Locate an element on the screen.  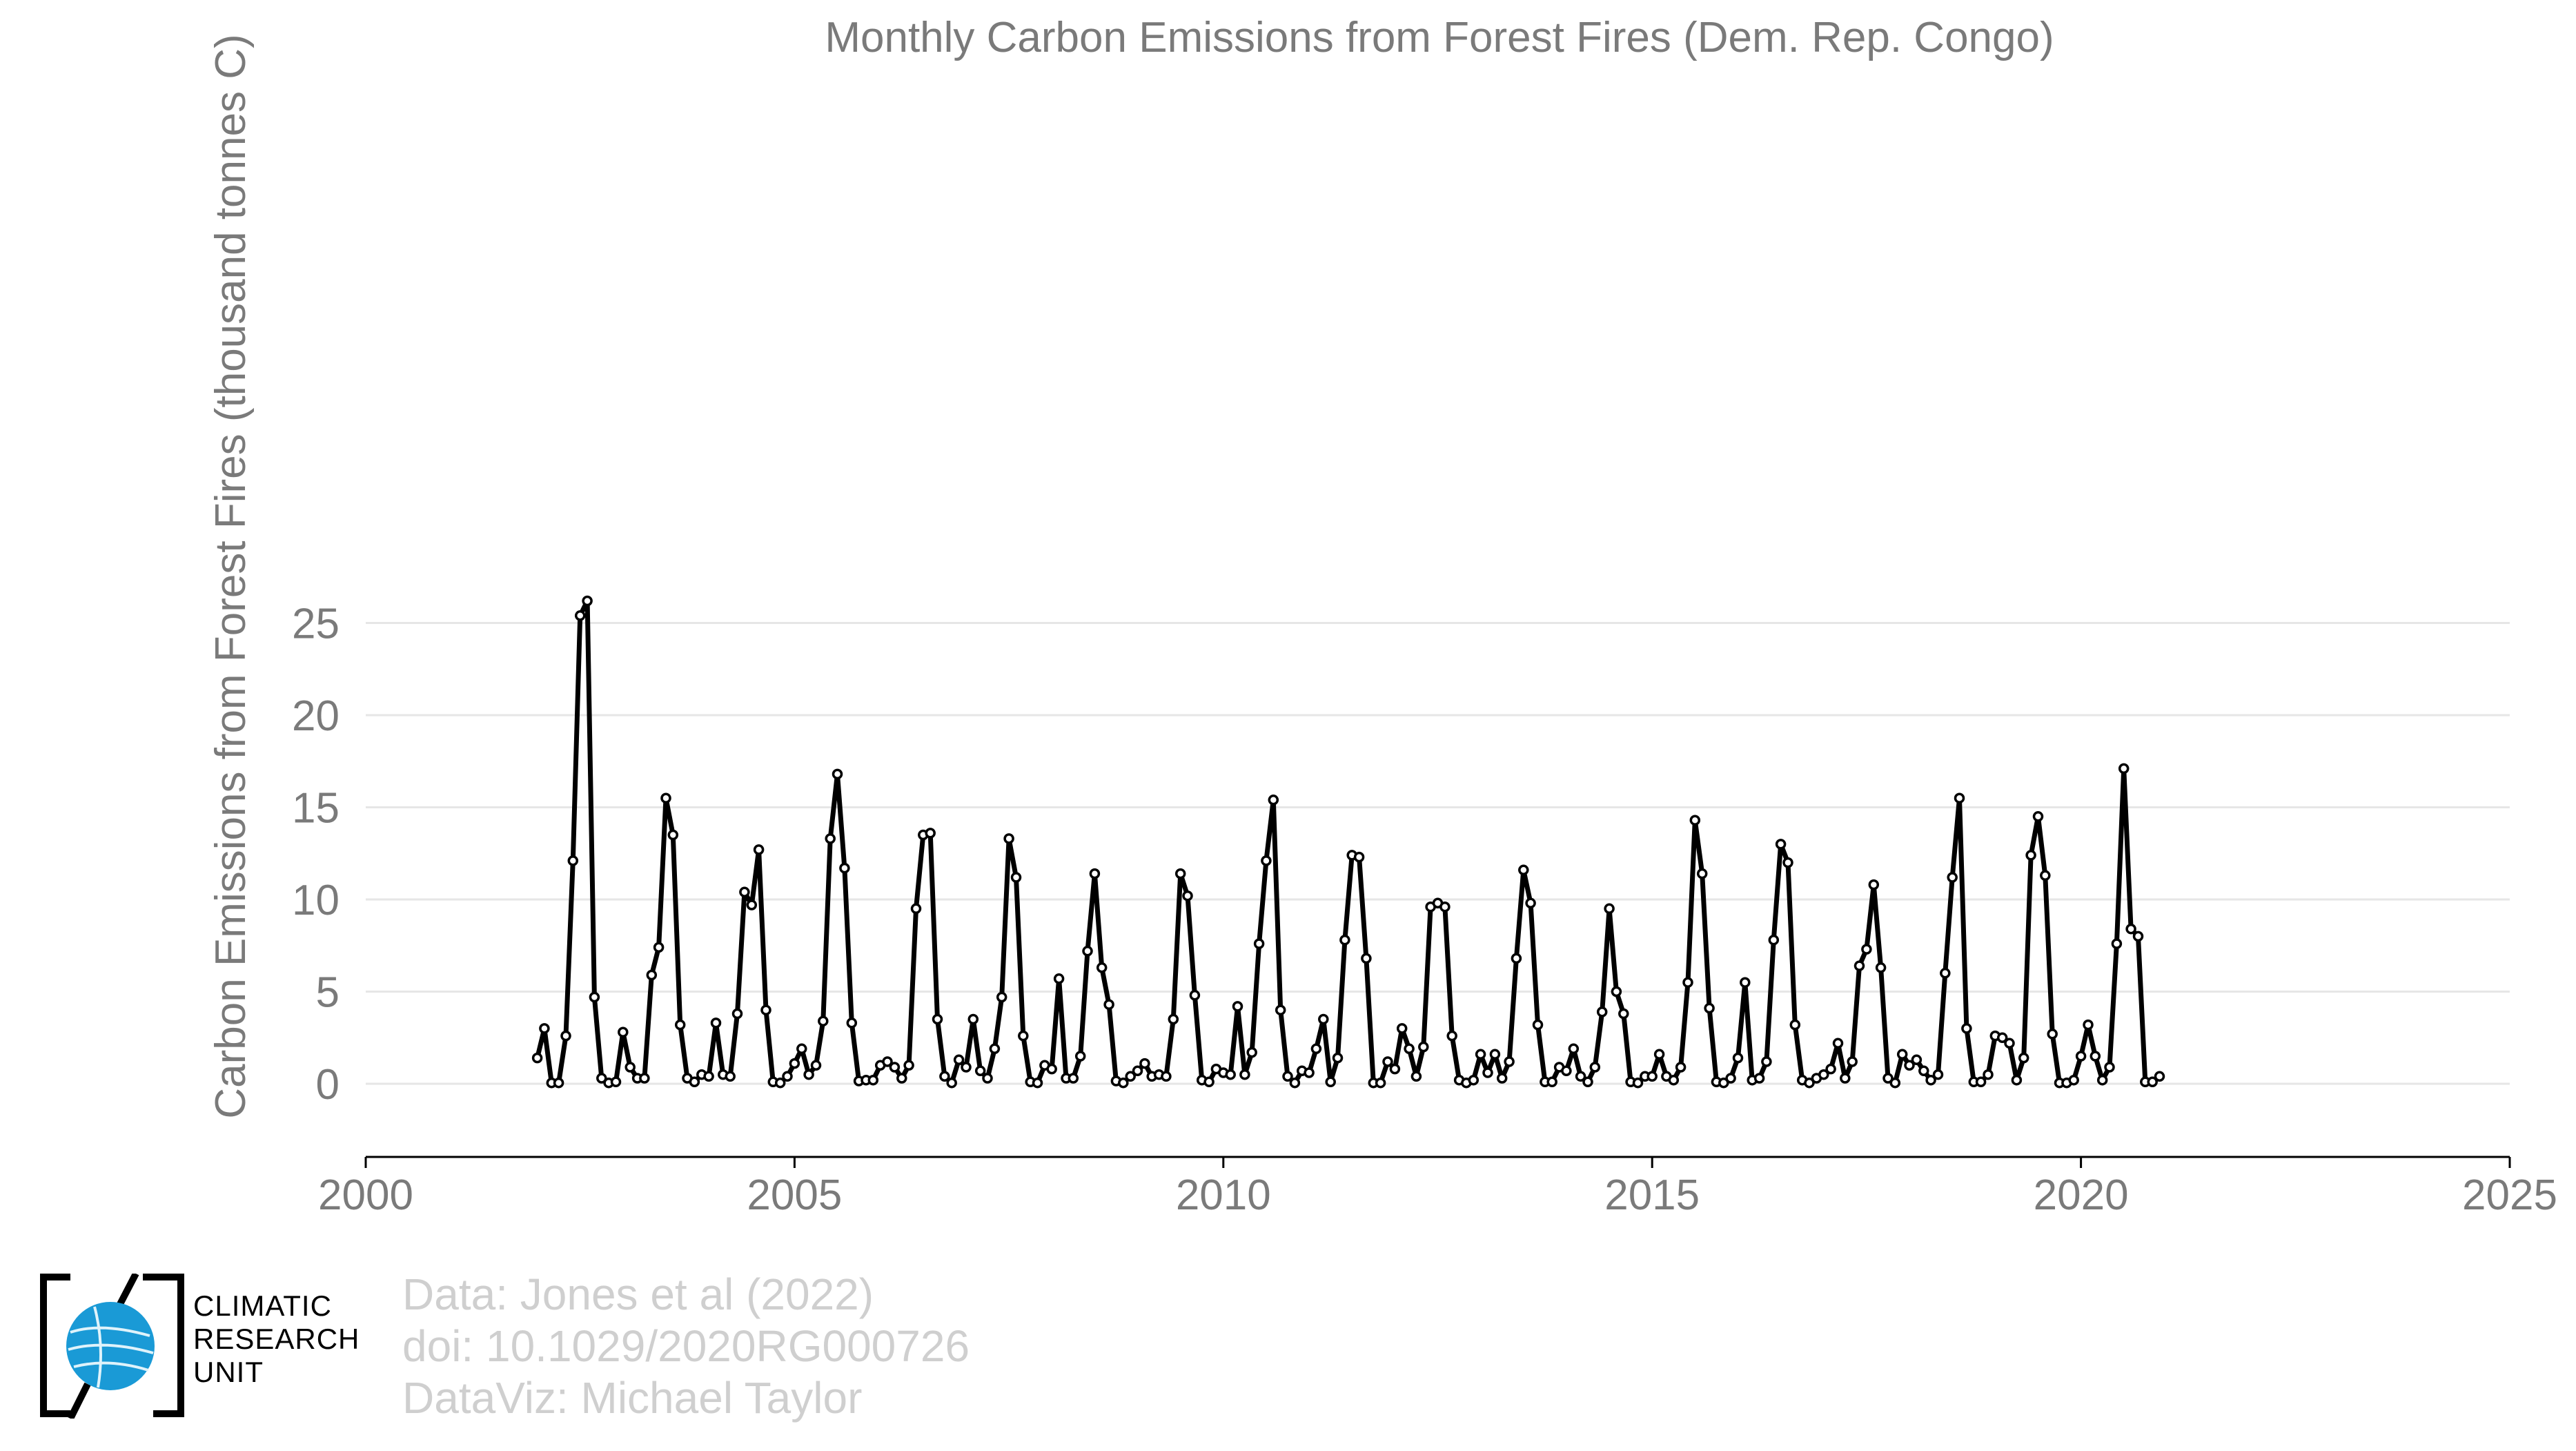
logo-frame is located at coordinates (112, 1346).